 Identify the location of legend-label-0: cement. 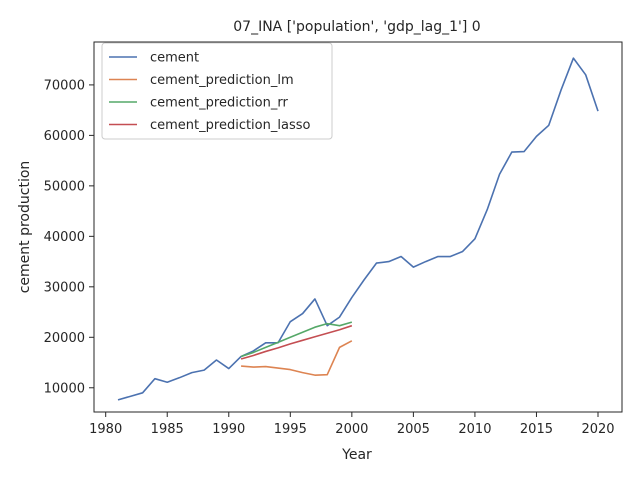
(174, 58).